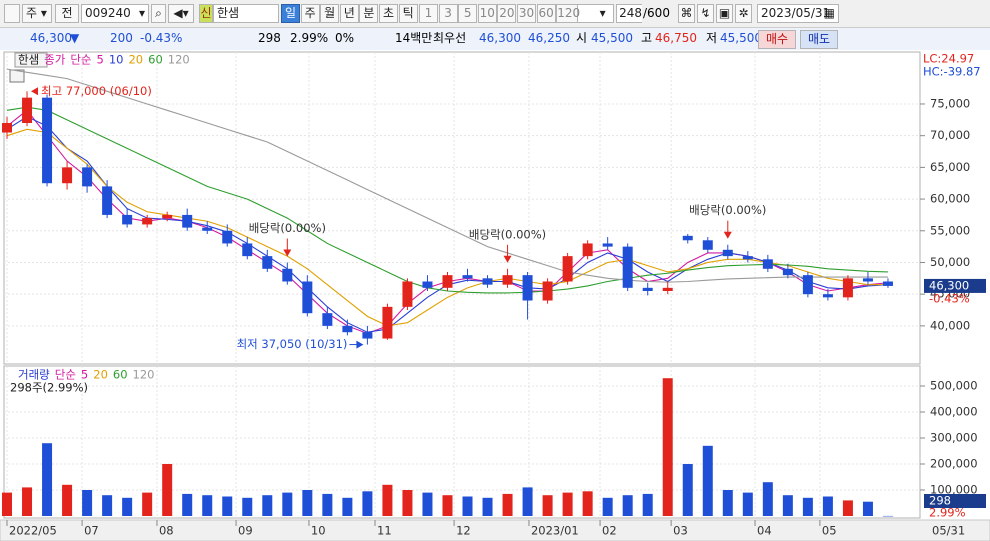 Image resolution: width=990 pixels, height=541 pixels. What do you see at coordinates (555, 531) in the screenshot?
I see `x-tick-label: 2023/01` at bounding box center [555, 531].